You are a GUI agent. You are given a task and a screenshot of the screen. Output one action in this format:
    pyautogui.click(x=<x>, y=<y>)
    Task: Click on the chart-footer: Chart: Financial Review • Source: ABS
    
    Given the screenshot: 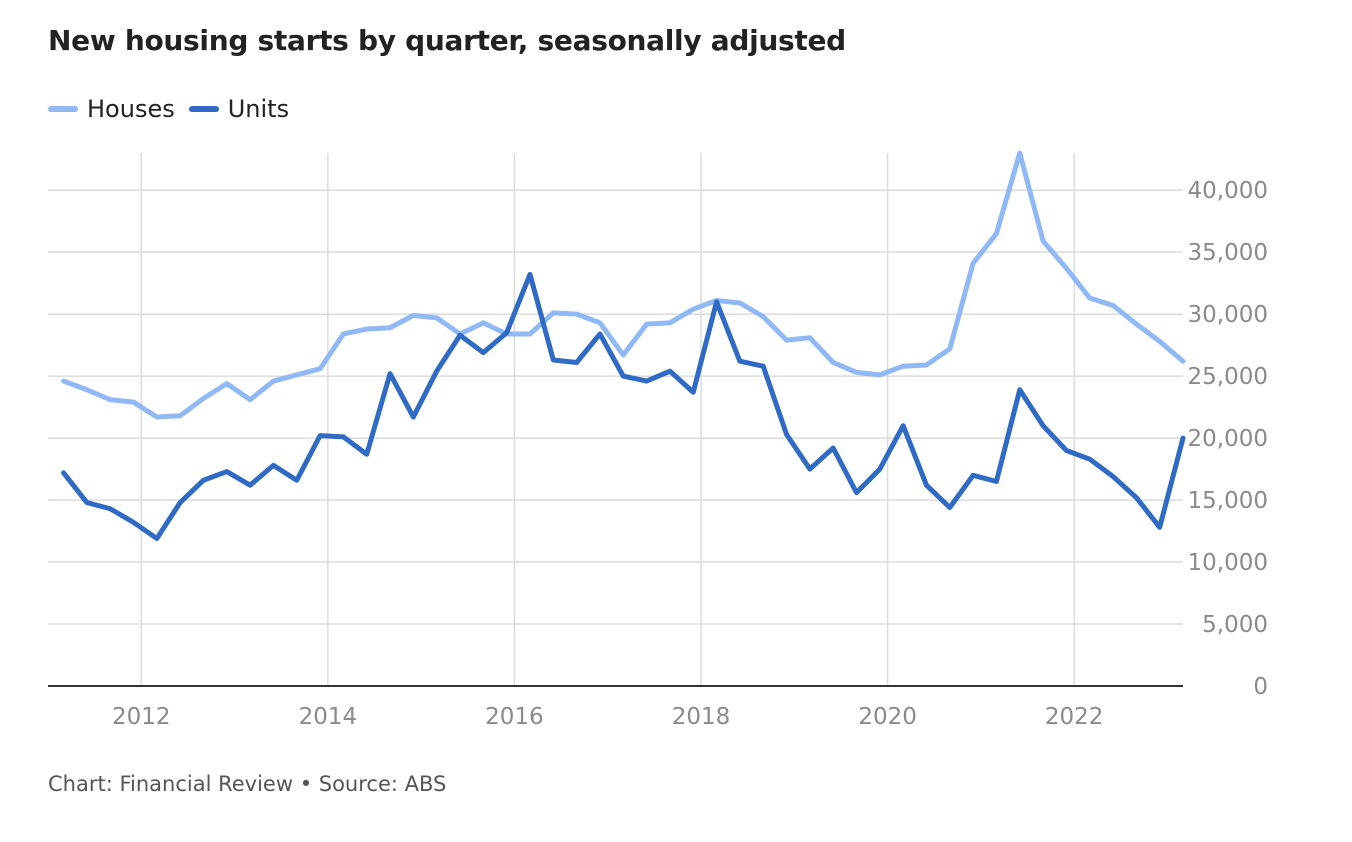 What is the action you would take?
    pyautogui.click(x=247, y=784)
    